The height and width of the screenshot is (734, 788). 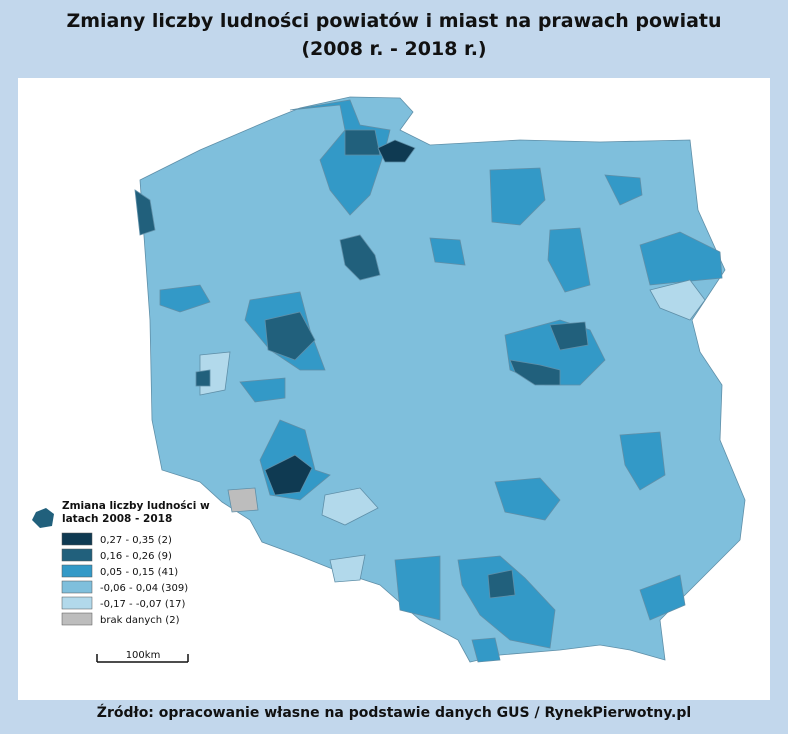 I want to click on legend-label: 0,27 - 0,35 (2), so click(x=136, y=540).